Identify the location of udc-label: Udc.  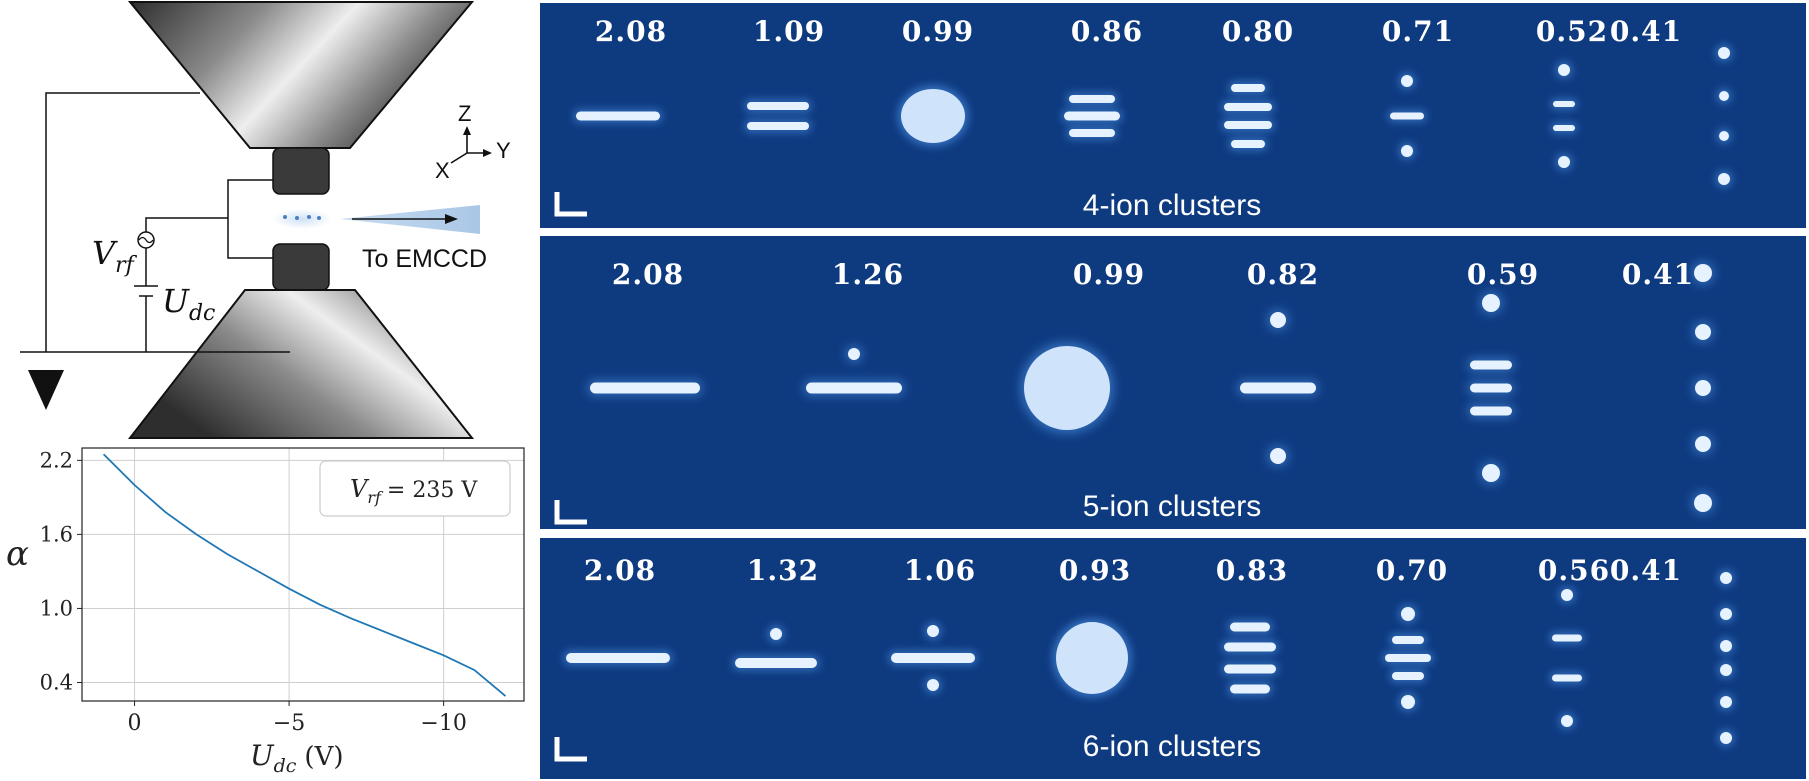
(188, 304).